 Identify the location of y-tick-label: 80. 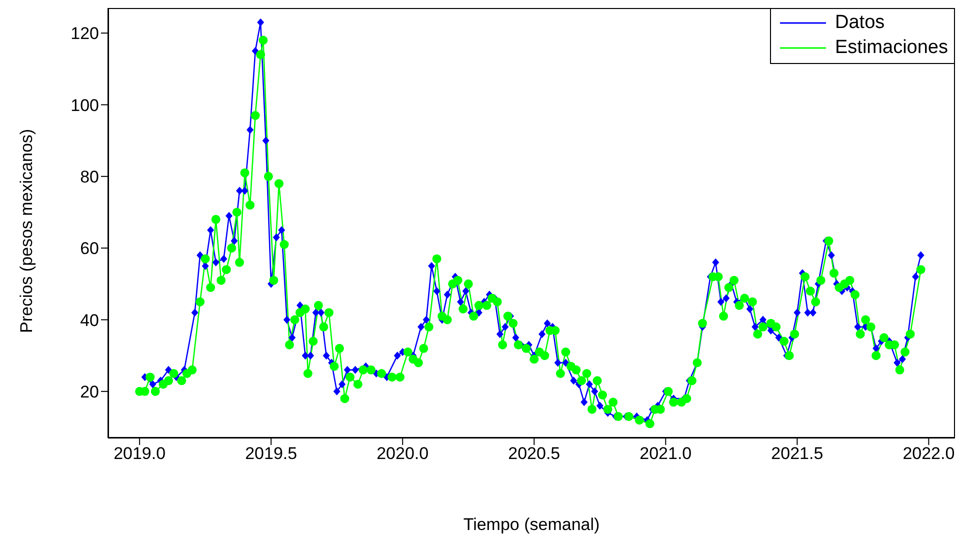
(89, 176).